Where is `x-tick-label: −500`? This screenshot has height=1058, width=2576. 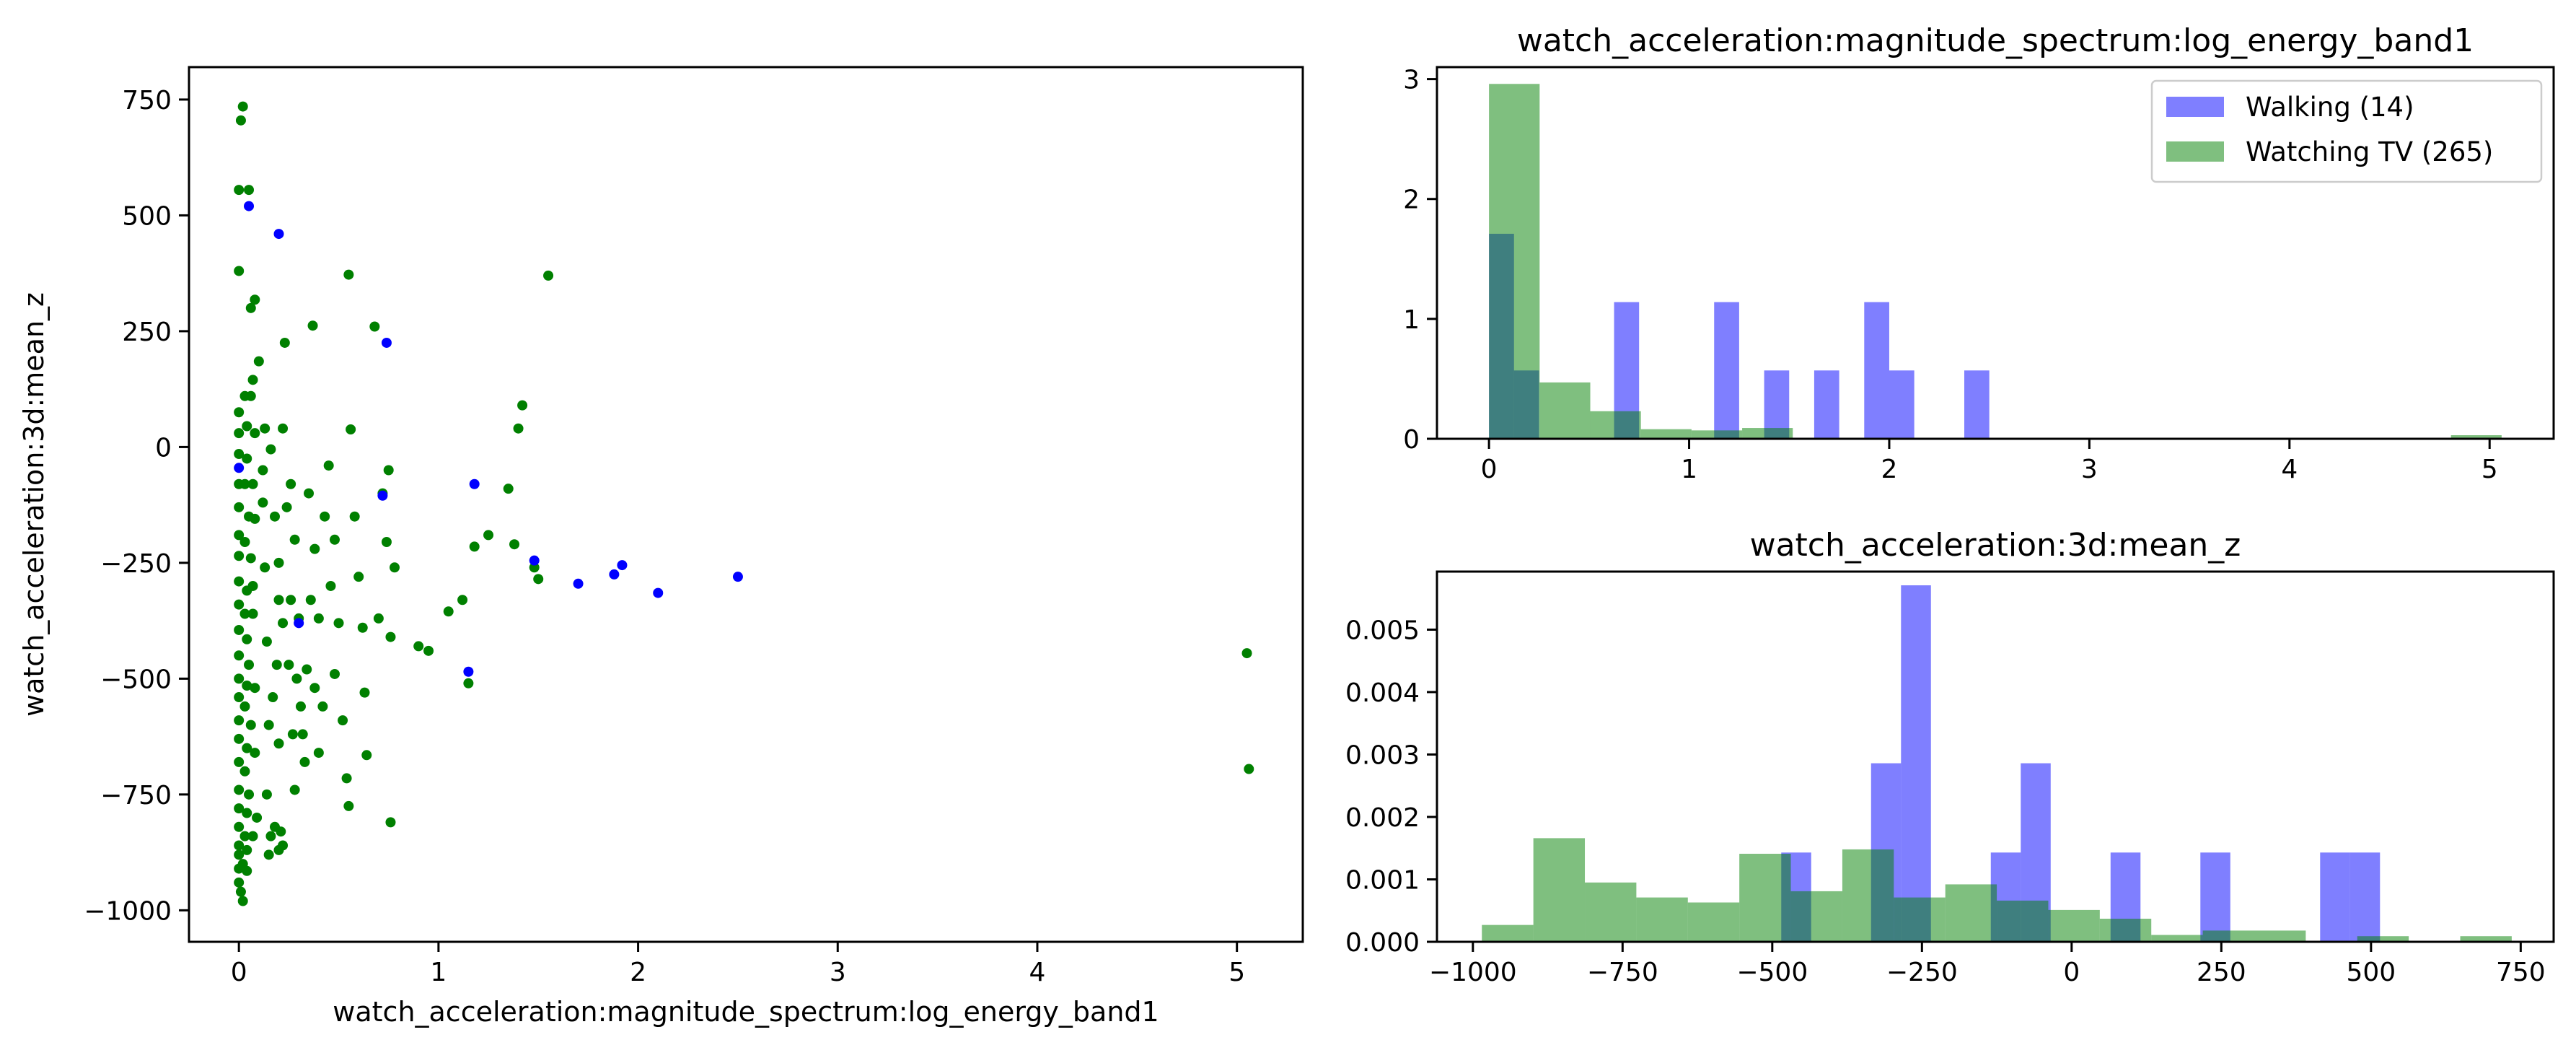 x-tick-label: −500 is located at coordinates (1772, 972).